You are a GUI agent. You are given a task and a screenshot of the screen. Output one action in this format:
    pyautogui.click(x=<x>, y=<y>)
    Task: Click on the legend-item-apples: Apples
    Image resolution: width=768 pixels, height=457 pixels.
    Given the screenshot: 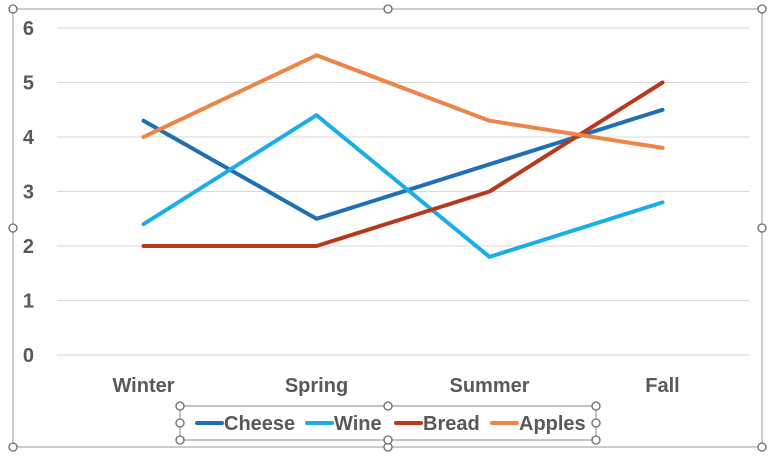 What is the action you would take?
    pyautogui.click(x=538, y=424)
    